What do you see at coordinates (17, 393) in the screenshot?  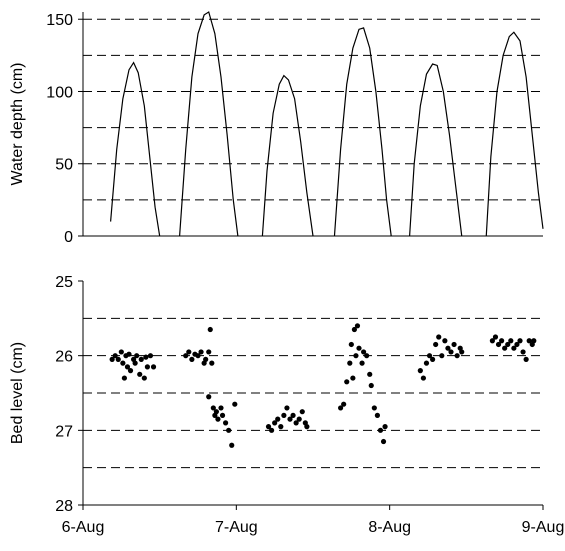 I see `y-axis-label: Bed level (cm)` at bounding box center [17, 393].